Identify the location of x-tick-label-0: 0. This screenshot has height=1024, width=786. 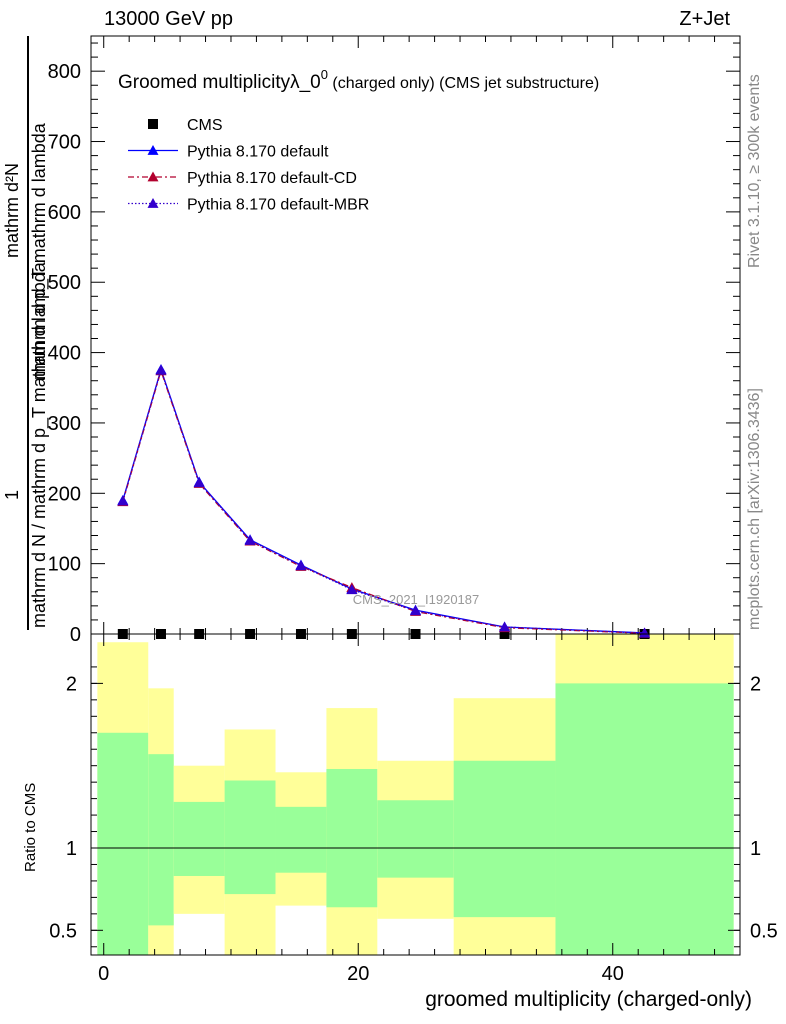
(103, 974).